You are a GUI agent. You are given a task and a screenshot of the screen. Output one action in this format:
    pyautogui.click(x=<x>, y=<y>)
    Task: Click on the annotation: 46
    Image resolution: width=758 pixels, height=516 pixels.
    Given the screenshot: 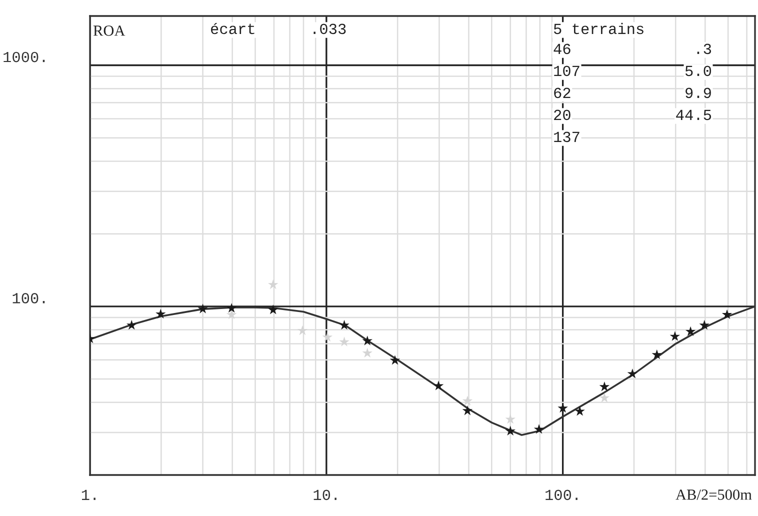 What is the action you would take?
    pyautogui.click(x=562, y=49)
    